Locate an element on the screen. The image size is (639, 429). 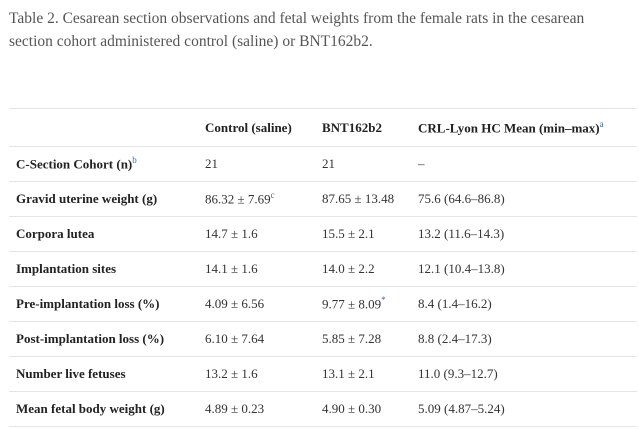
cell: Mean fetal body weight (g) is located at coordinates (103, 409).